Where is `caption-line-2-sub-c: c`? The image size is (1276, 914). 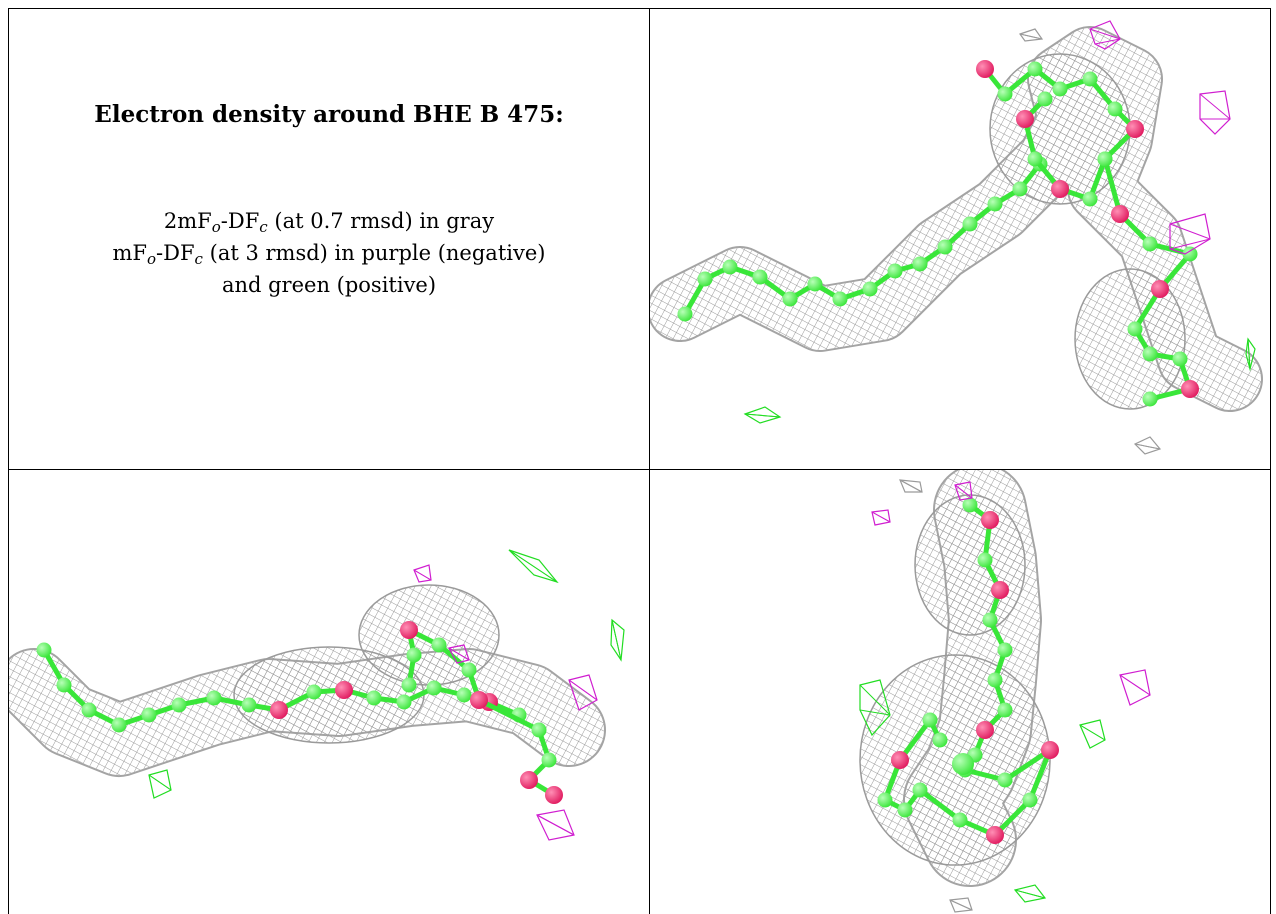 caption-line-2-sub-c: c is located at coordinates (198, 259).